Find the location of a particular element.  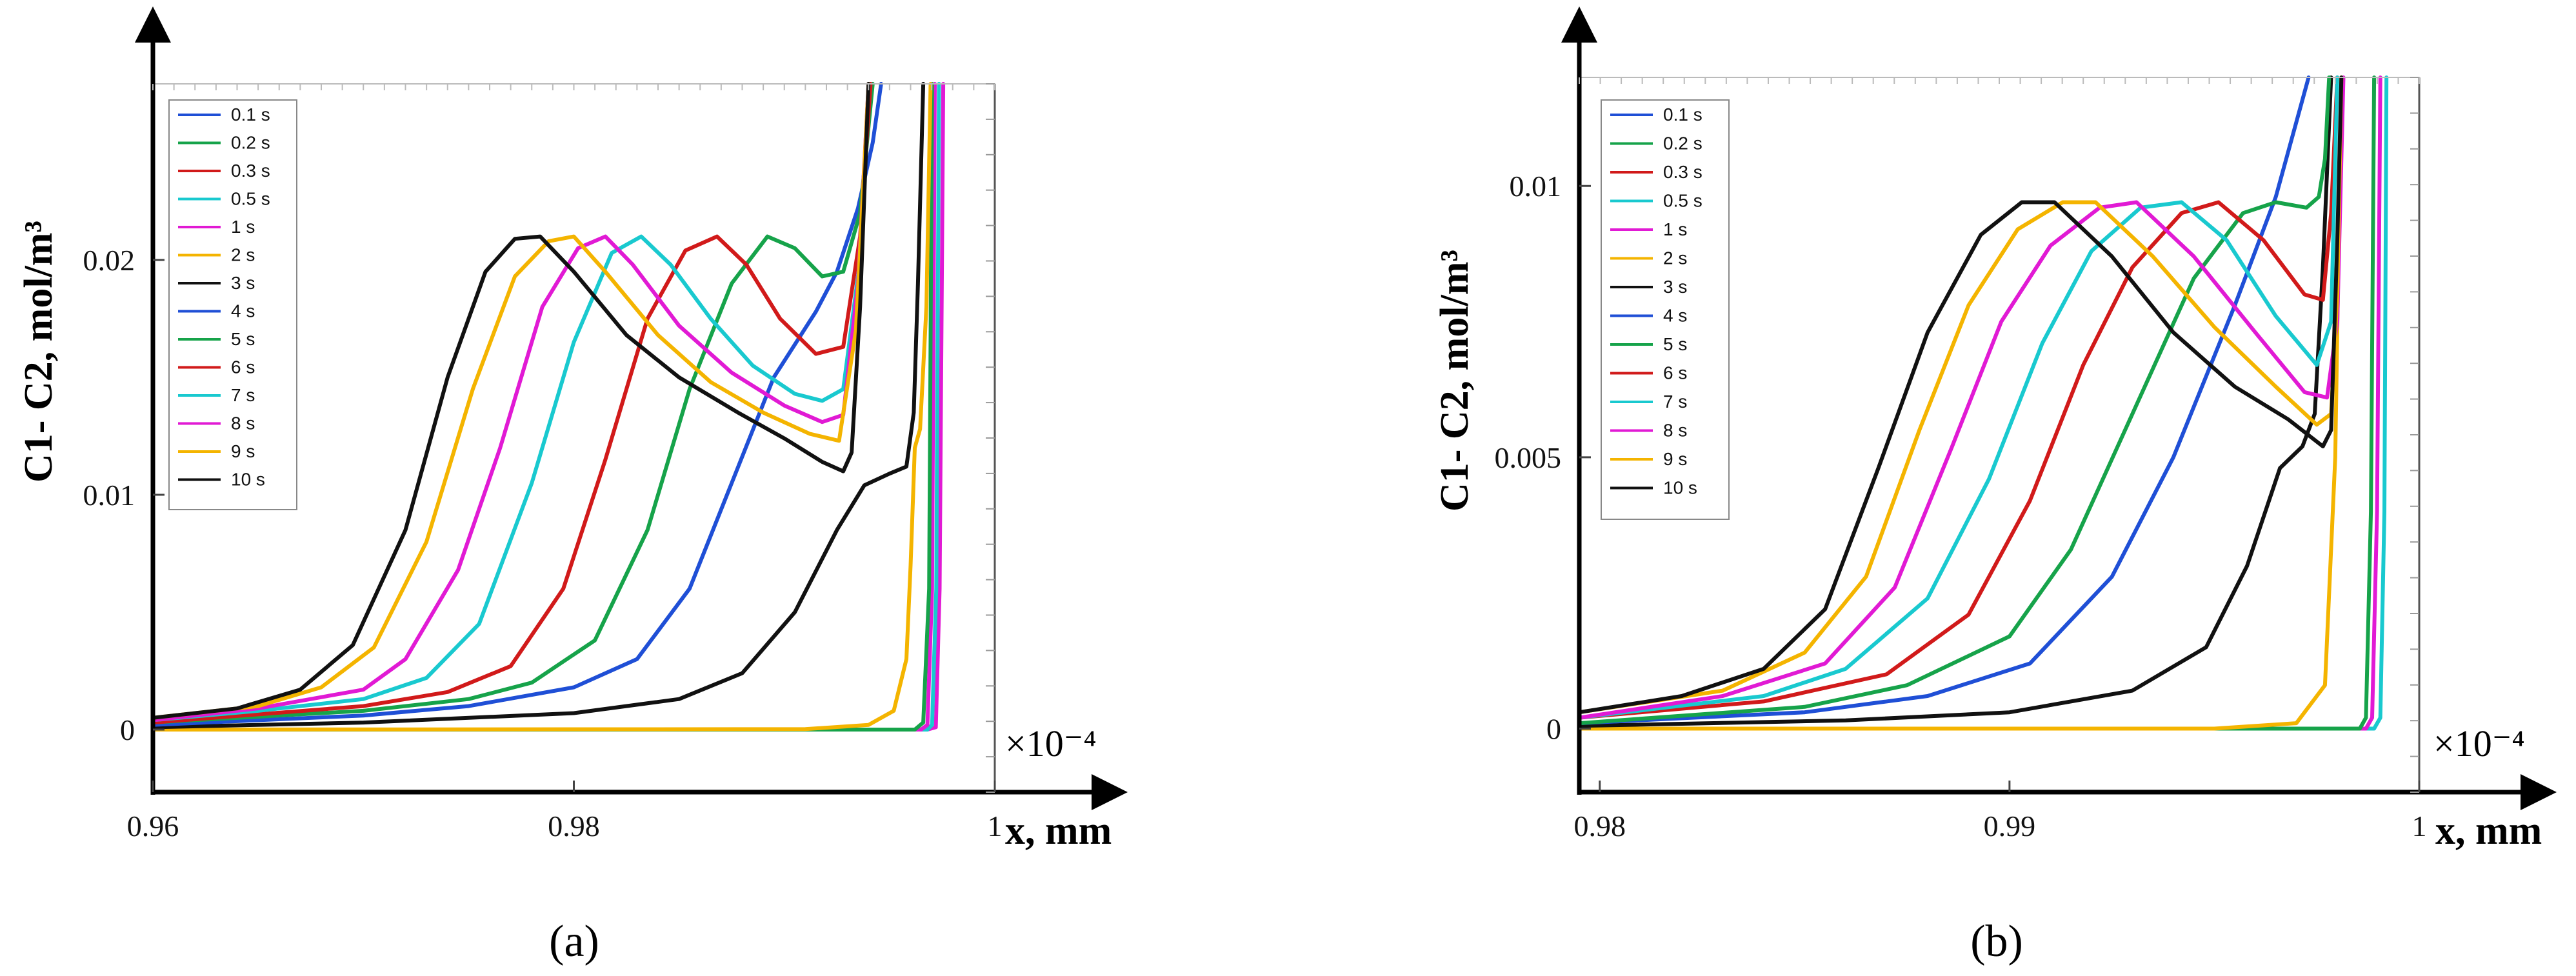

x-tick-label: 0.96 is located at coordinates (153, 826).